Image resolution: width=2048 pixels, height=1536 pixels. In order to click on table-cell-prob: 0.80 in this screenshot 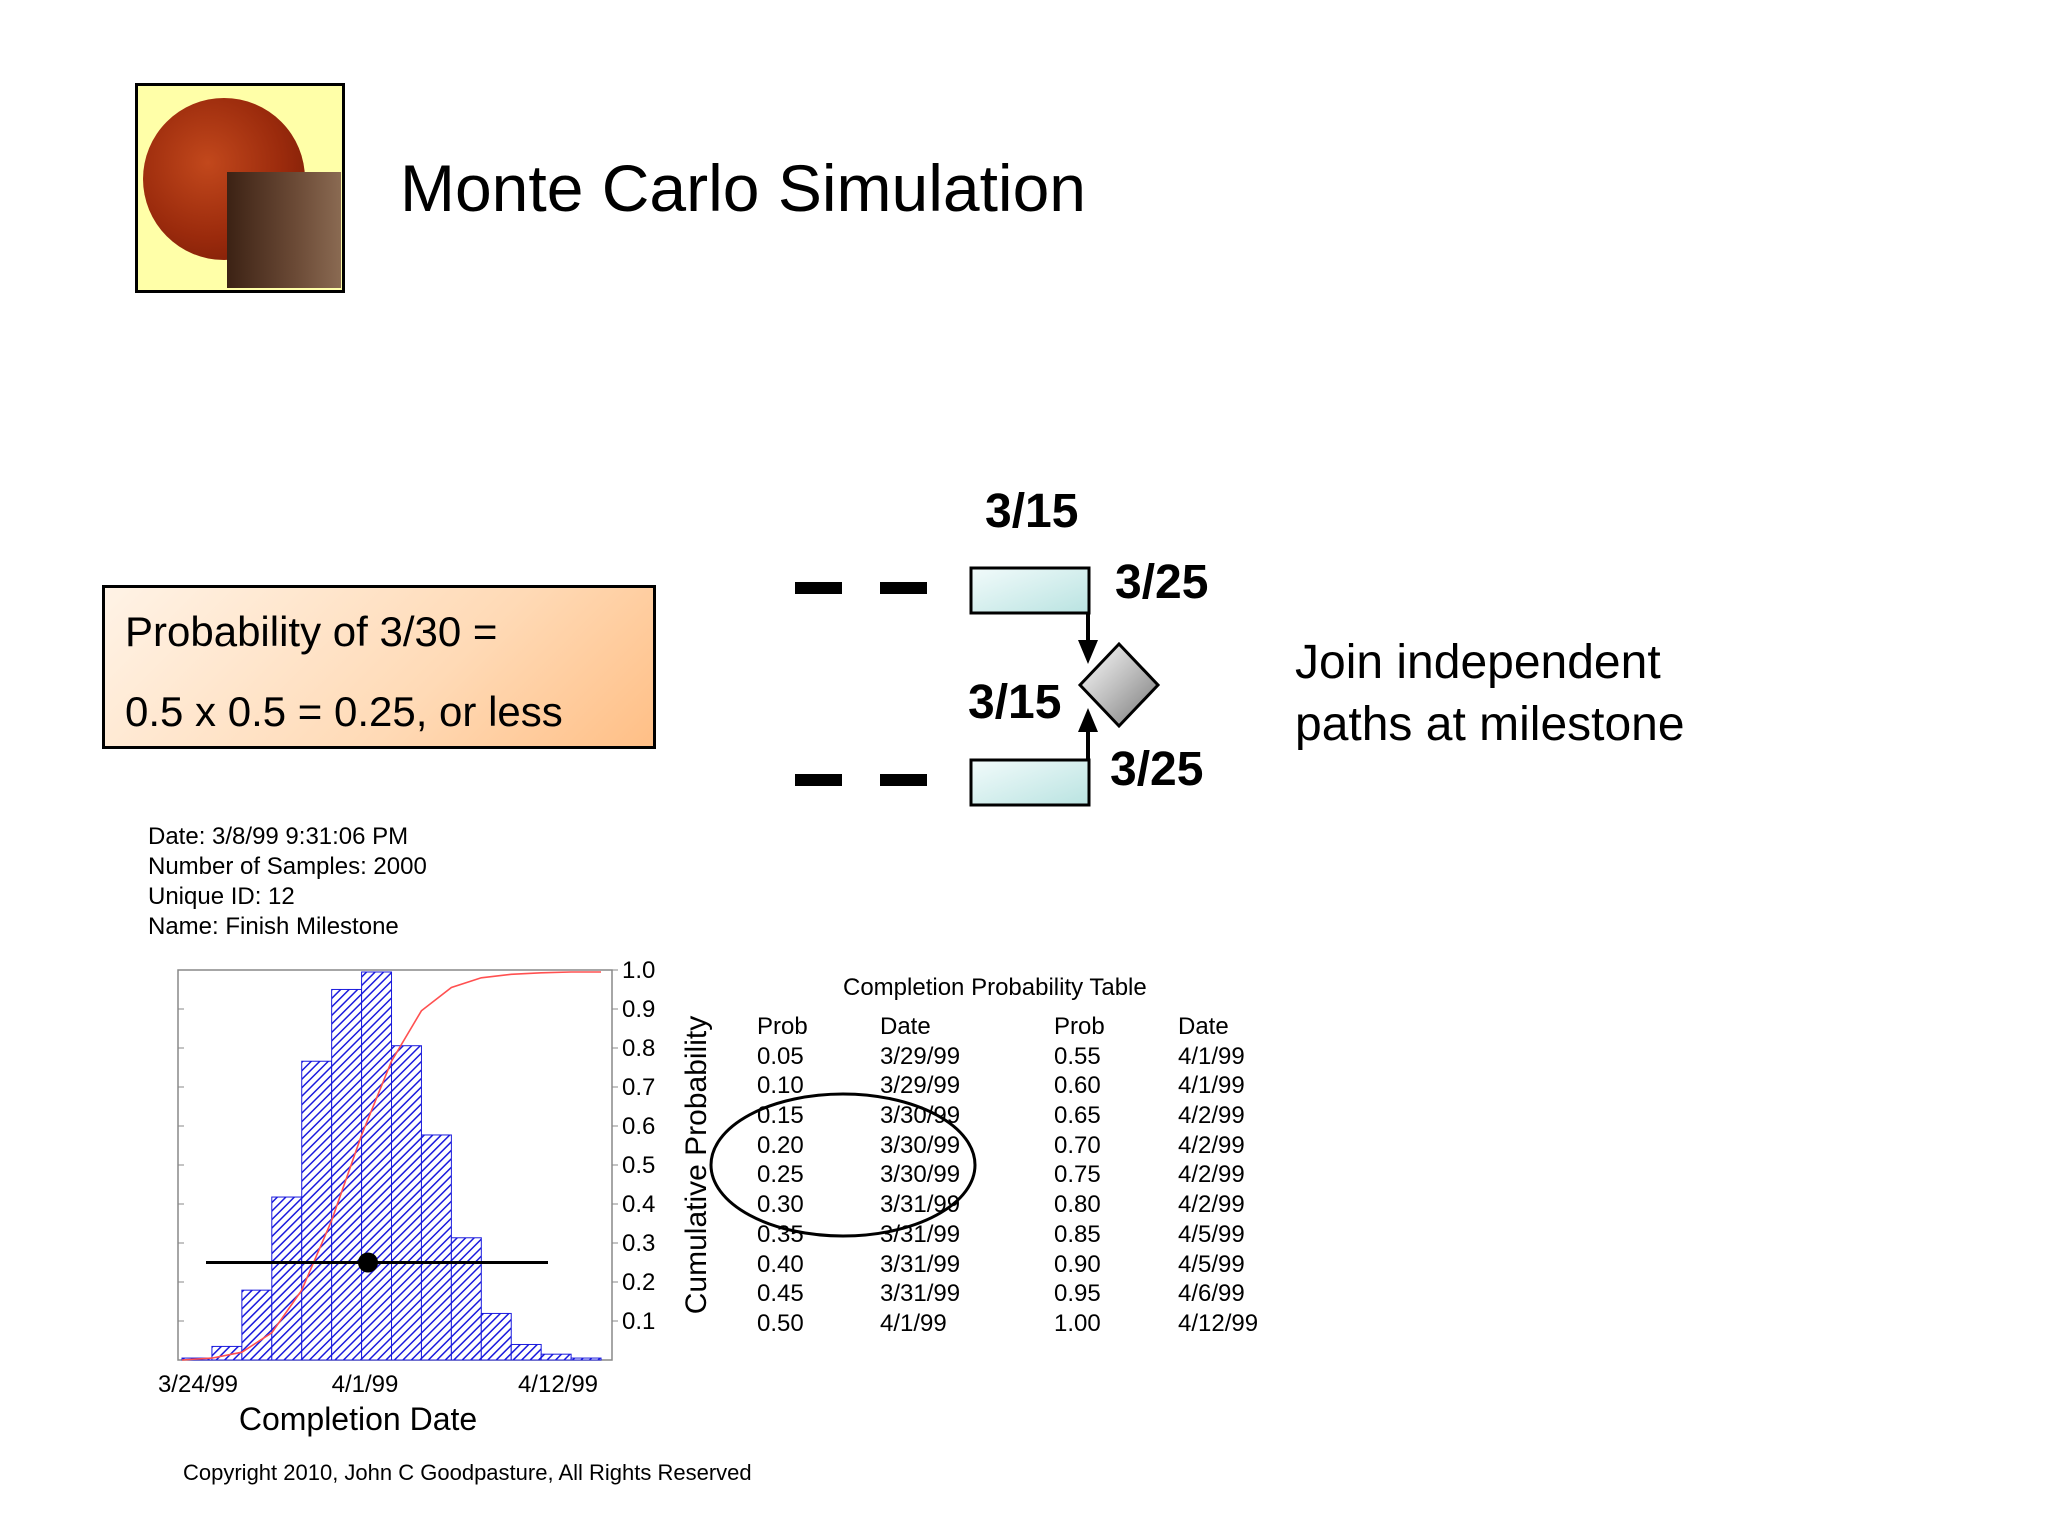, I will do `click(1077, 1205)`.